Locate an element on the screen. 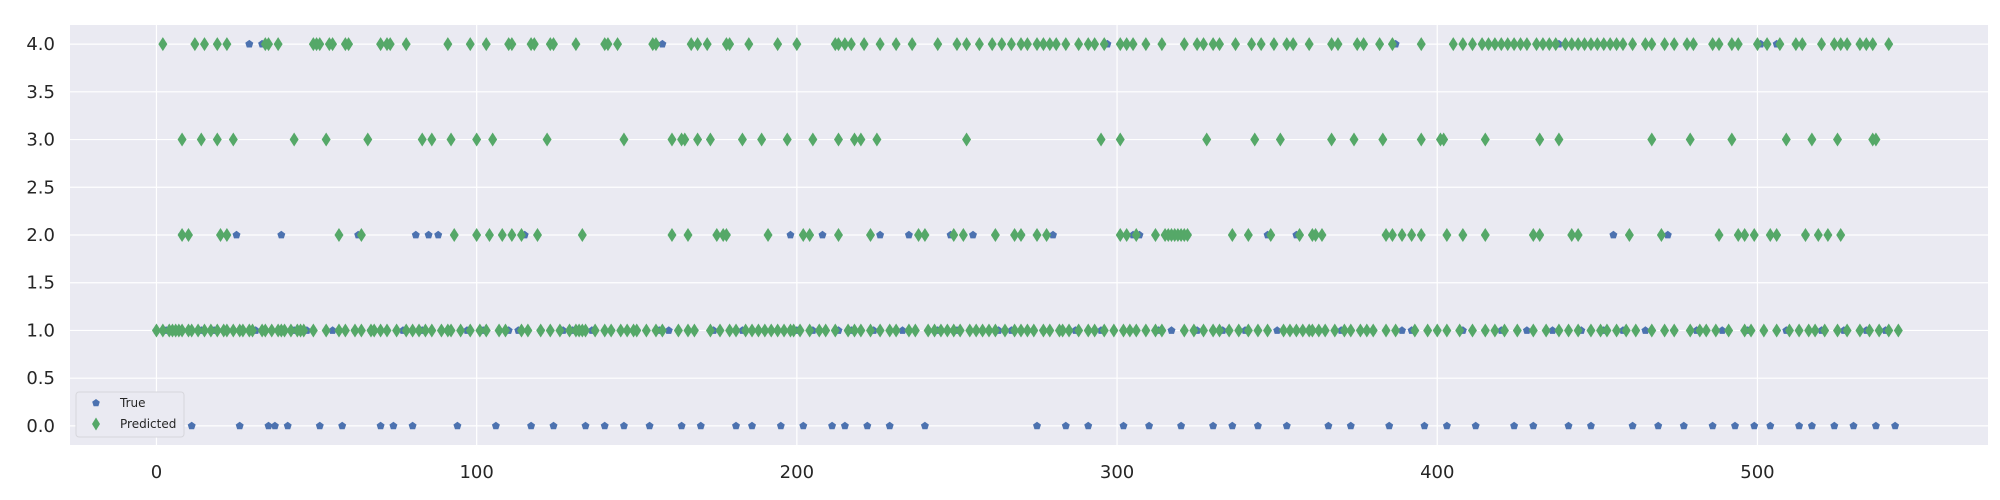 This screenshot has height=500, width=2000. legend-true-label: True is located at coordinates (132, 403).